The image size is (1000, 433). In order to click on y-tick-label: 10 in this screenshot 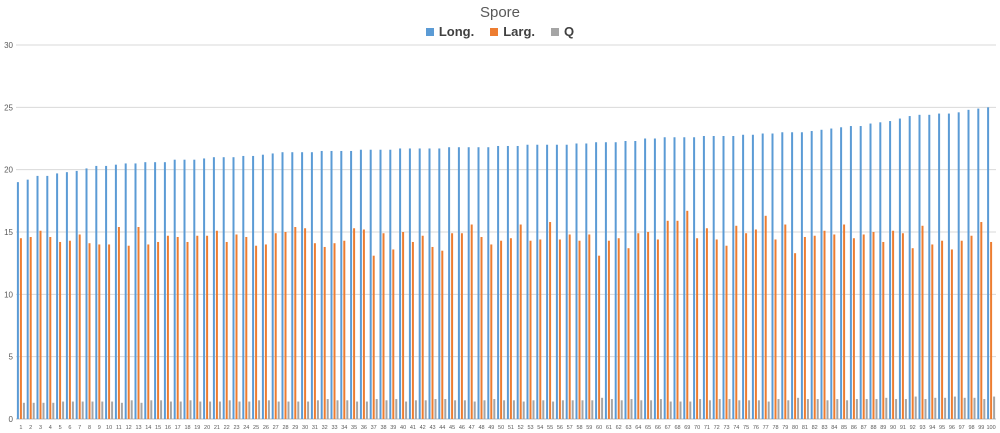, I will do `click(8, 294)`.